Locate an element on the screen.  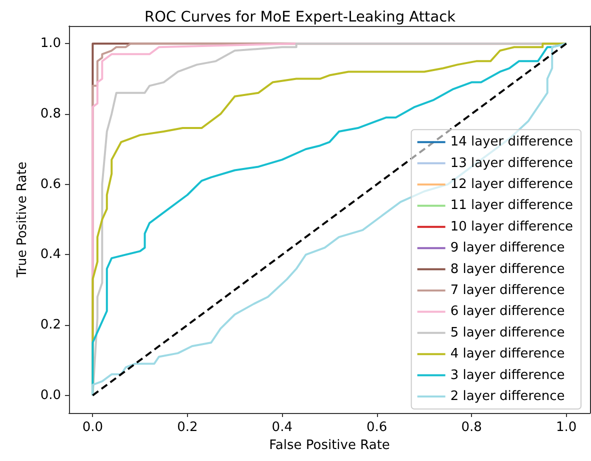
legend-label: 4 layer difference is located at coordinates (507, 354).